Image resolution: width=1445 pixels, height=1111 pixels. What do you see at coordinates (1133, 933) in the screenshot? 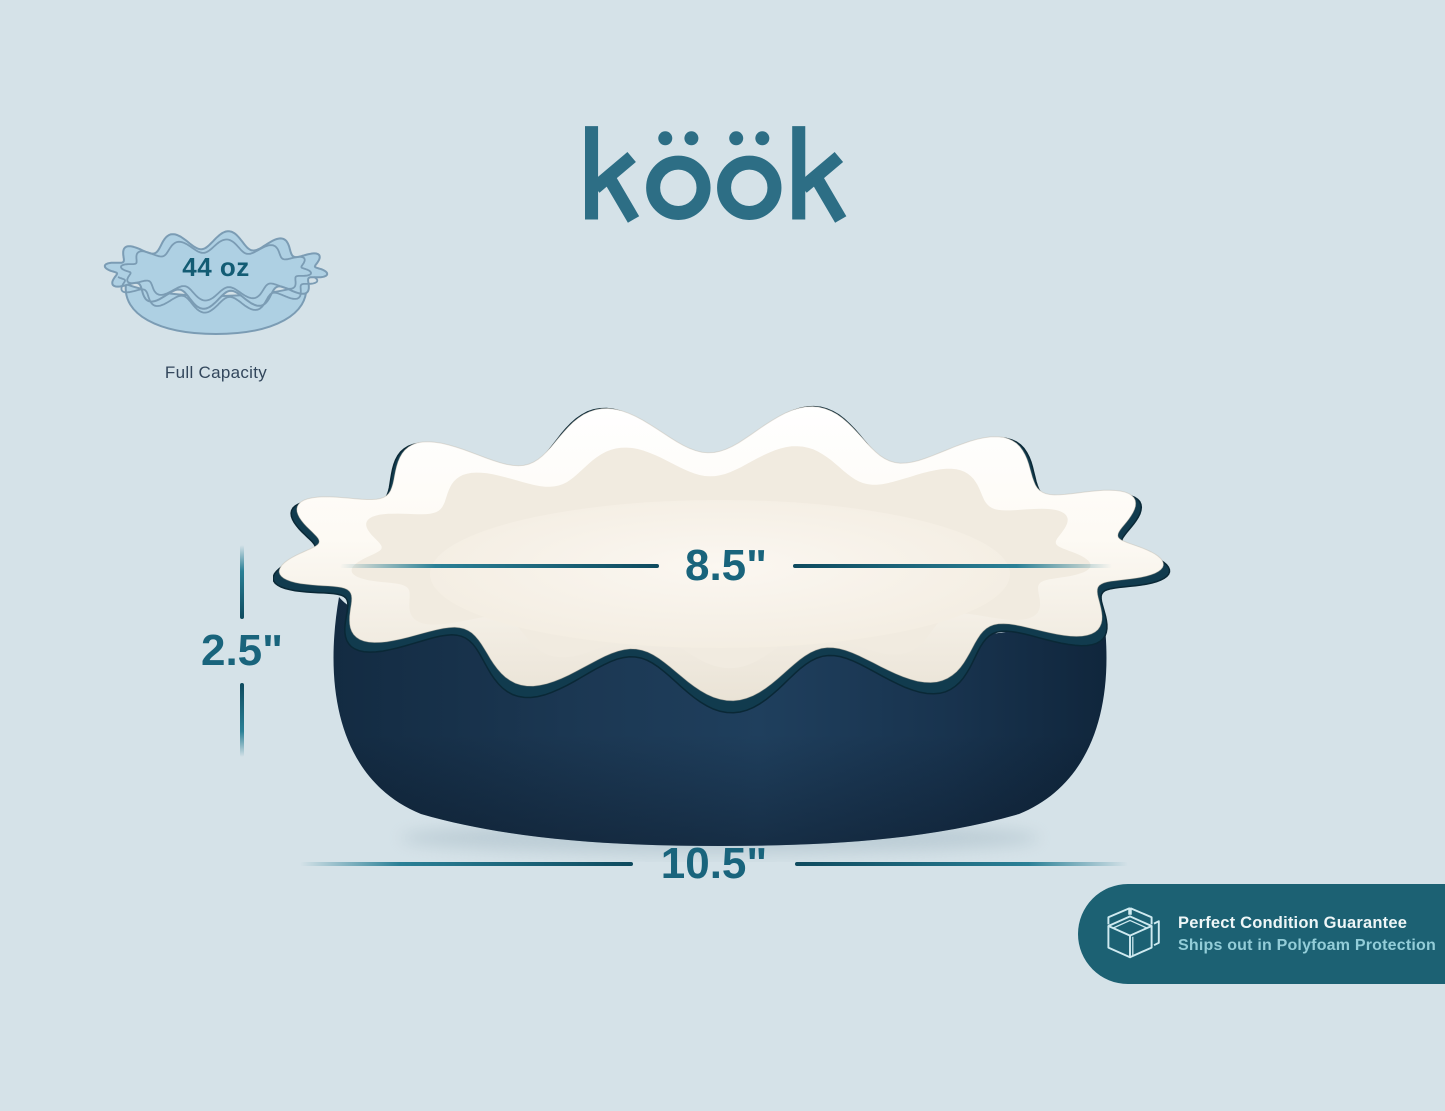
I see `open-box-icon` at bounding box center [1133, 933].